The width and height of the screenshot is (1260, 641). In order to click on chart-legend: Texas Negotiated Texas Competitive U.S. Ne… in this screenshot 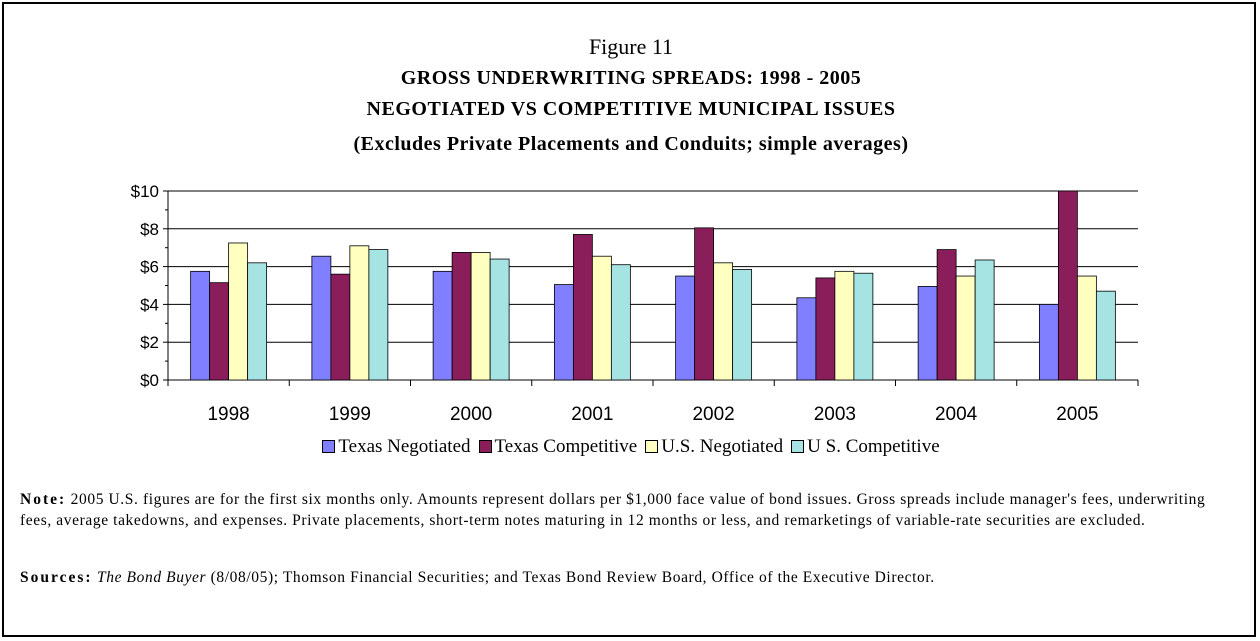, I will do `click(631, 447)`.